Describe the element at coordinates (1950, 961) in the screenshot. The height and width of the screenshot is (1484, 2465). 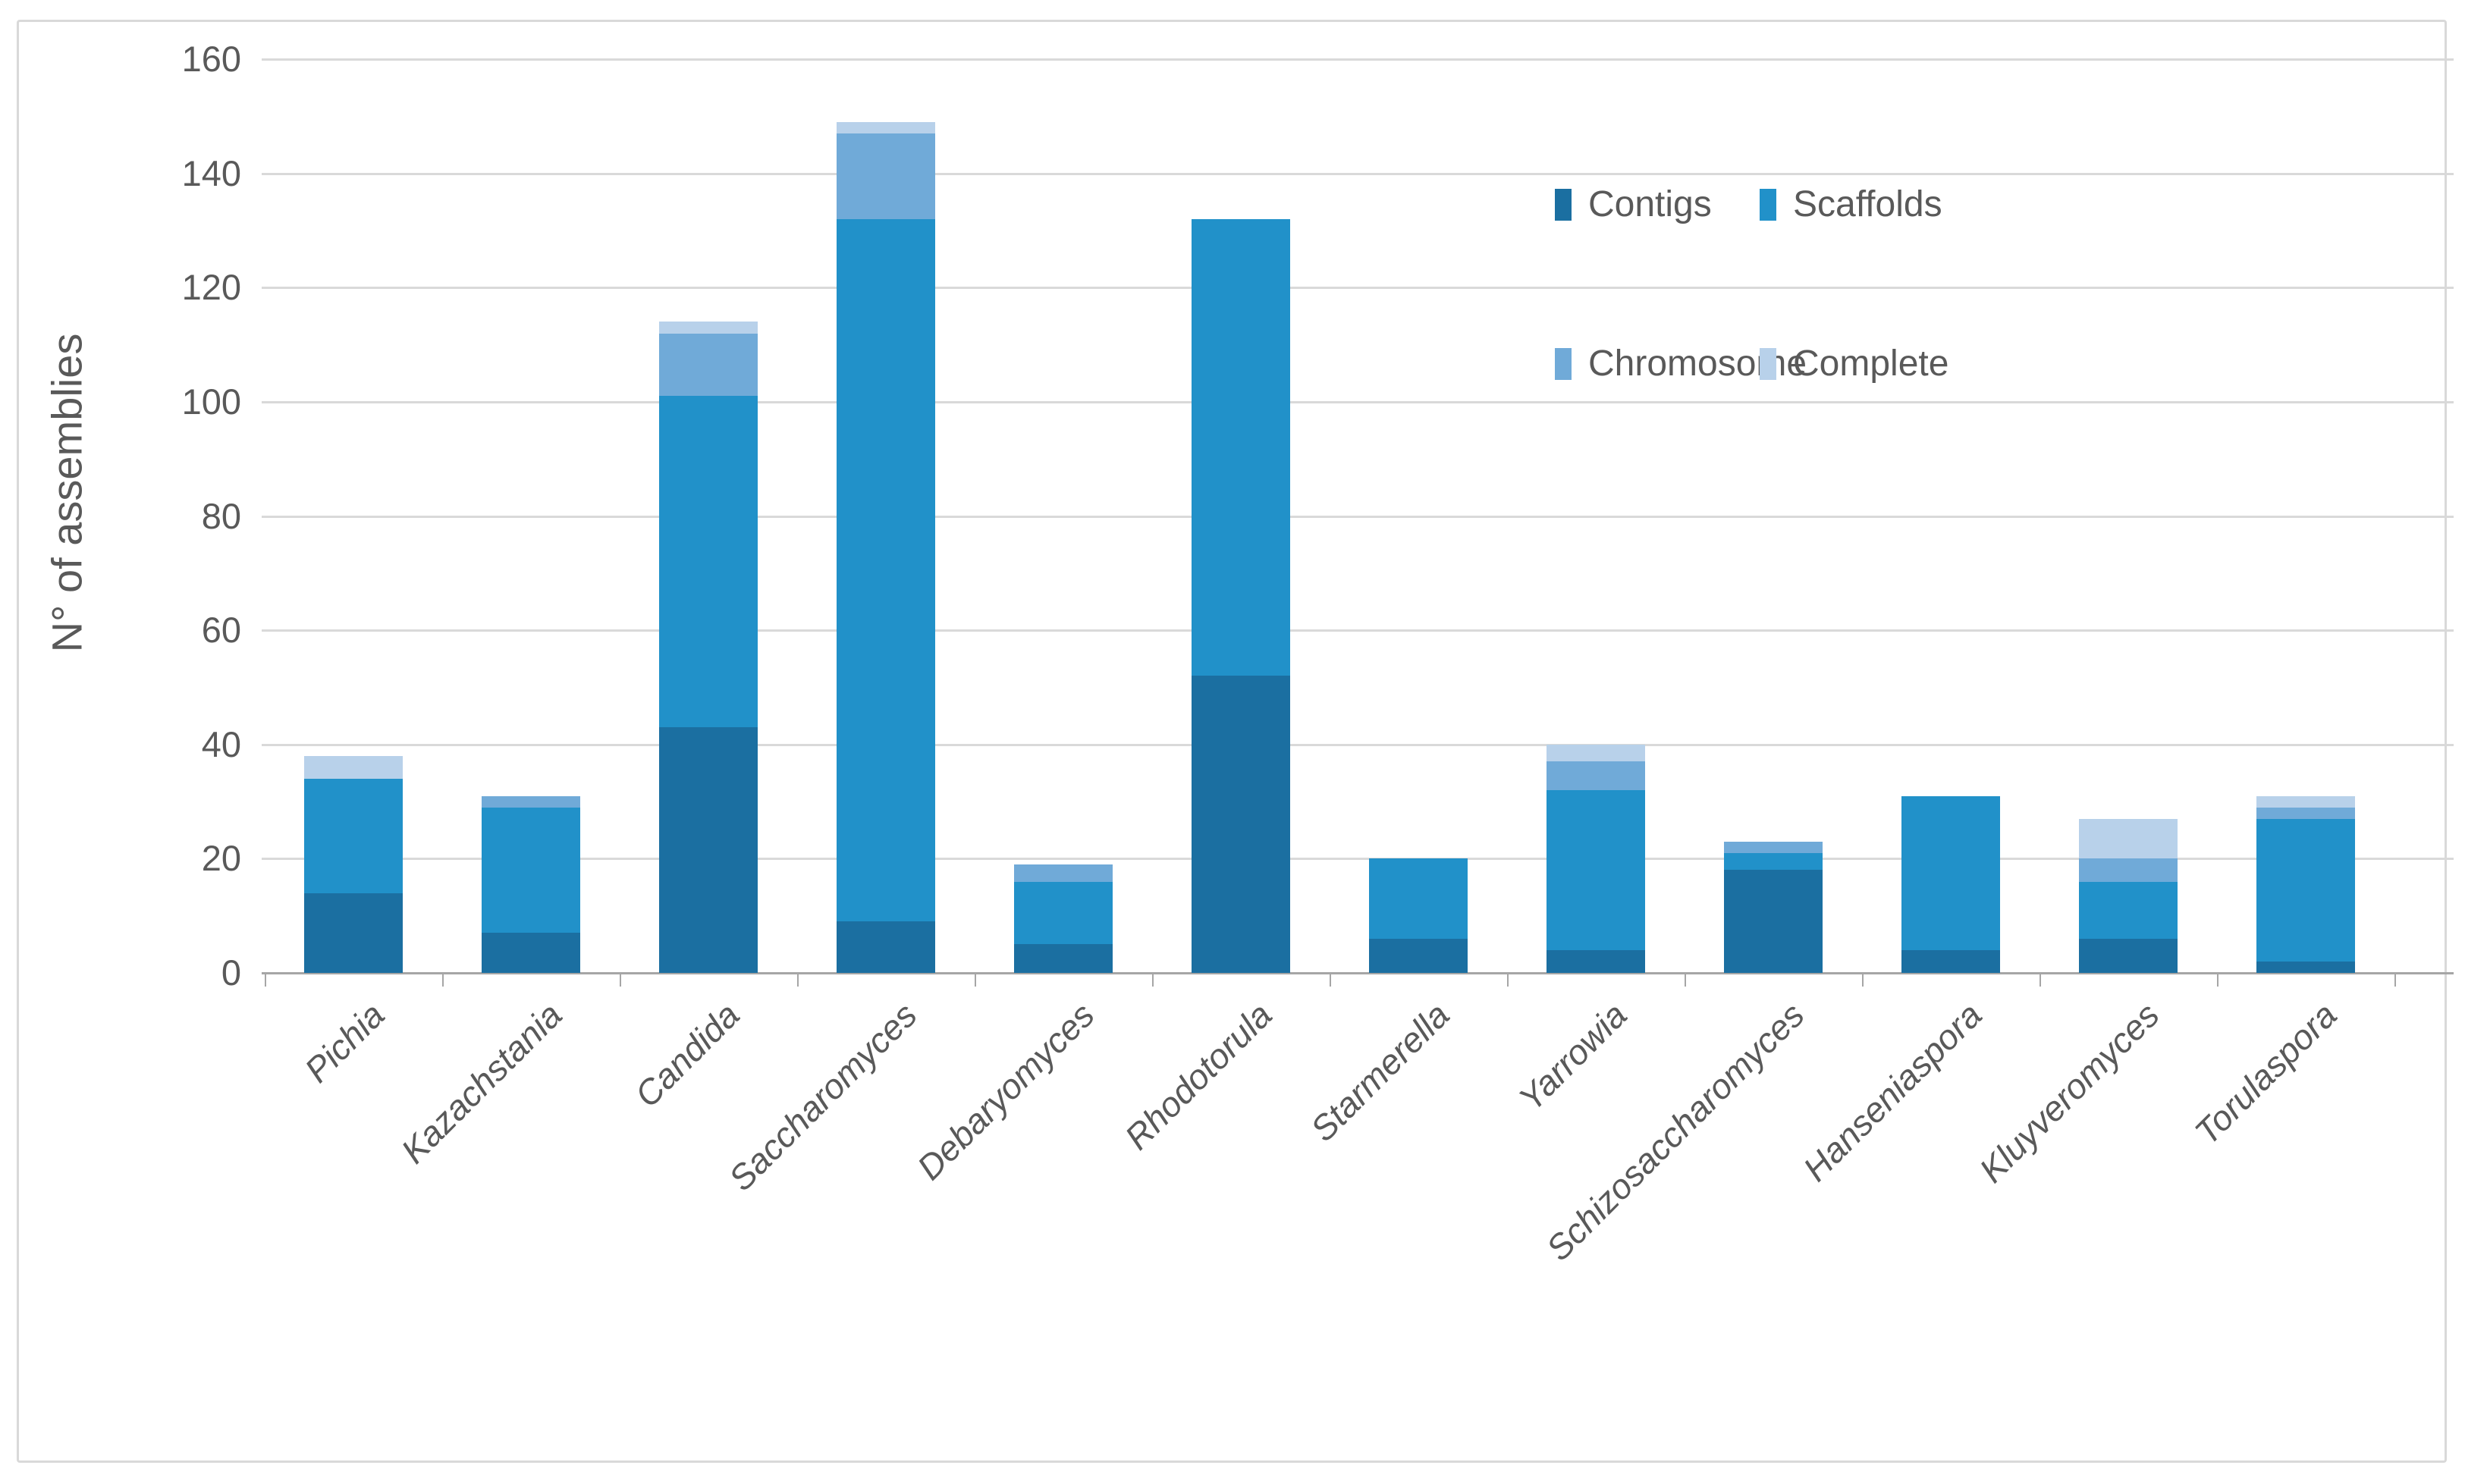
I see `bar-segment-contigs-hanseniaspora` at that location.